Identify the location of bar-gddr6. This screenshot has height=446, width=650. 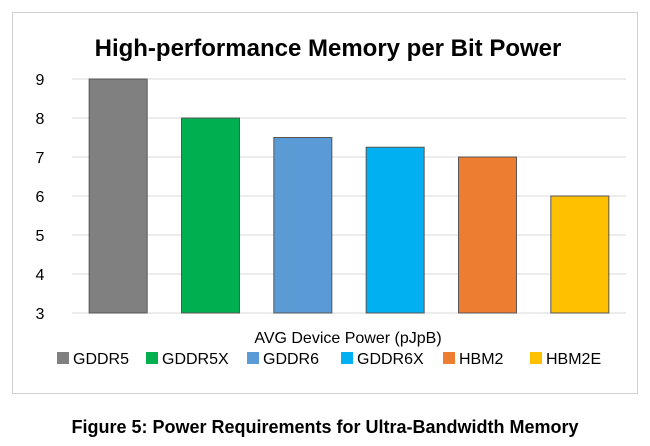
(303, 225).